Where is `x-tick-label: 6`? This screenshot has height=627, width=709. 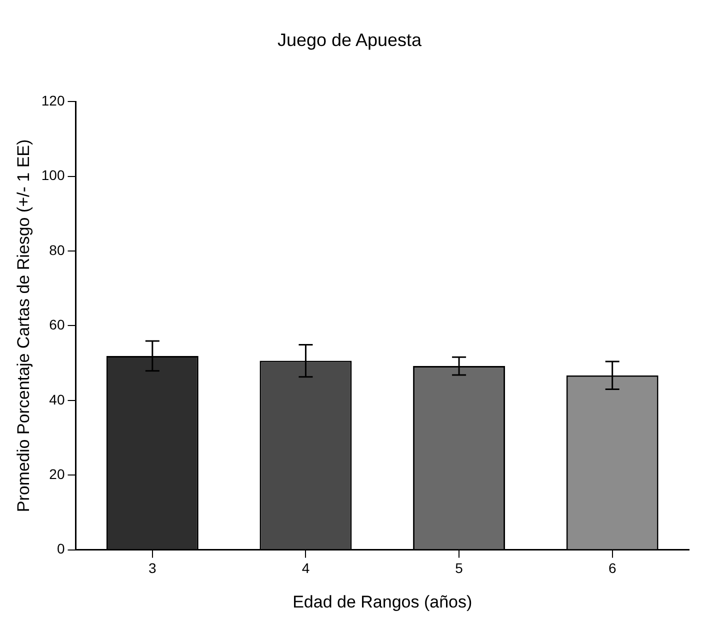
x-tick-label: 6 is located at coordinates (612, 568).